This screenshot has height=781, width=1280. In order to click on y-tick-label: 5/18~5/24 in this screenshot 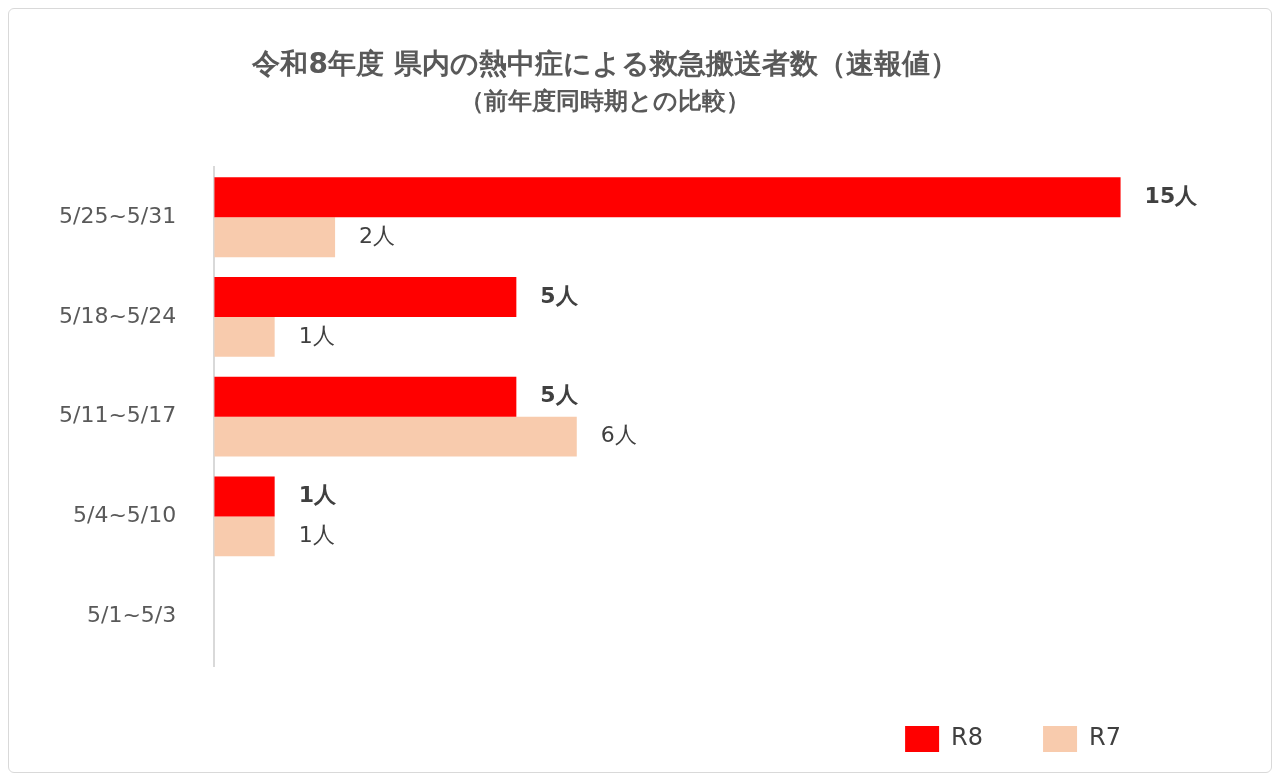, I will do `click(117, 315)`.